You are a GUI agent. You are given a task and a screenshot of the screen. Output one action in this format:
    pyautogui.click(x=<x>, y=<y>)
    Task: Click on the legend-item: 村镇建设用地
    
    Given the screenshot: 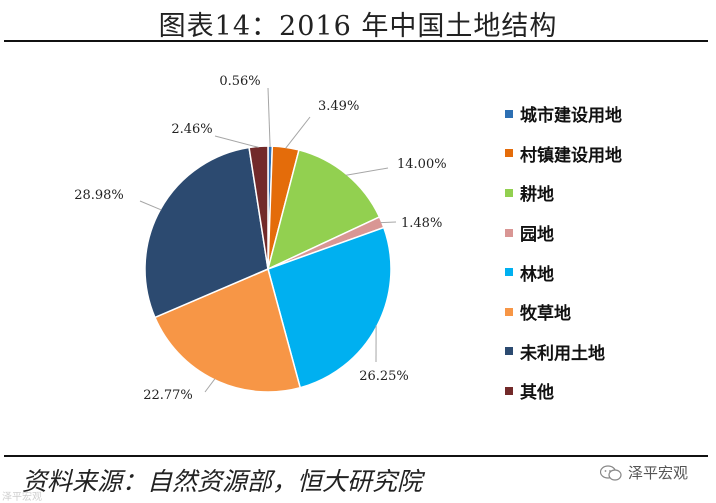 What is the action you would take?
    pyautogui.click(x=563, y=154)
    